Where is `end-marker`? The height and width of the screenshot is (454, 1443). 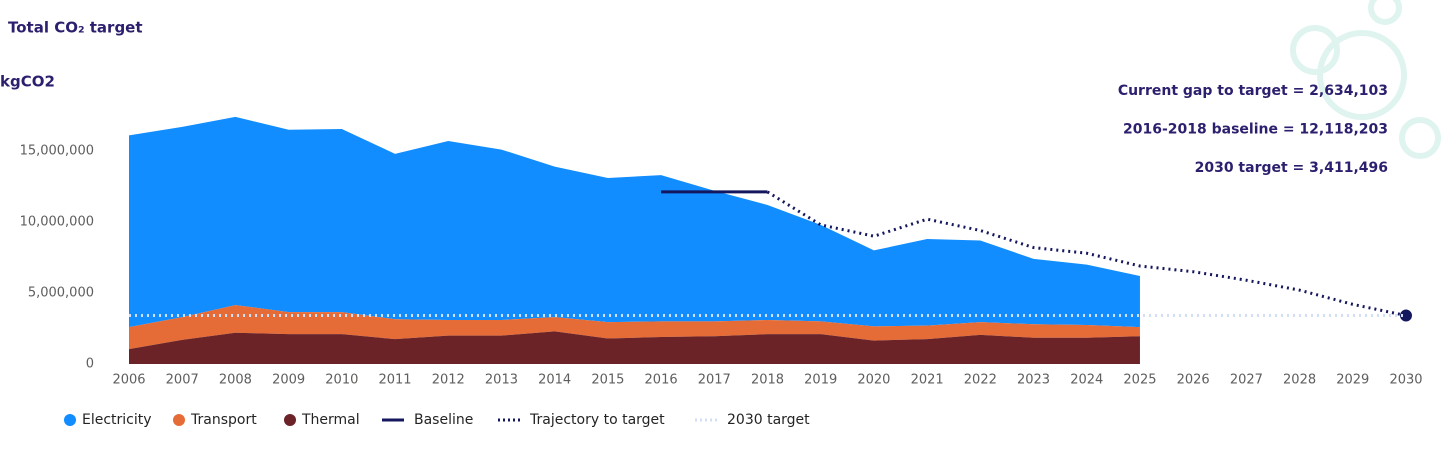
end-marker is located at coordinates (1406, 315).